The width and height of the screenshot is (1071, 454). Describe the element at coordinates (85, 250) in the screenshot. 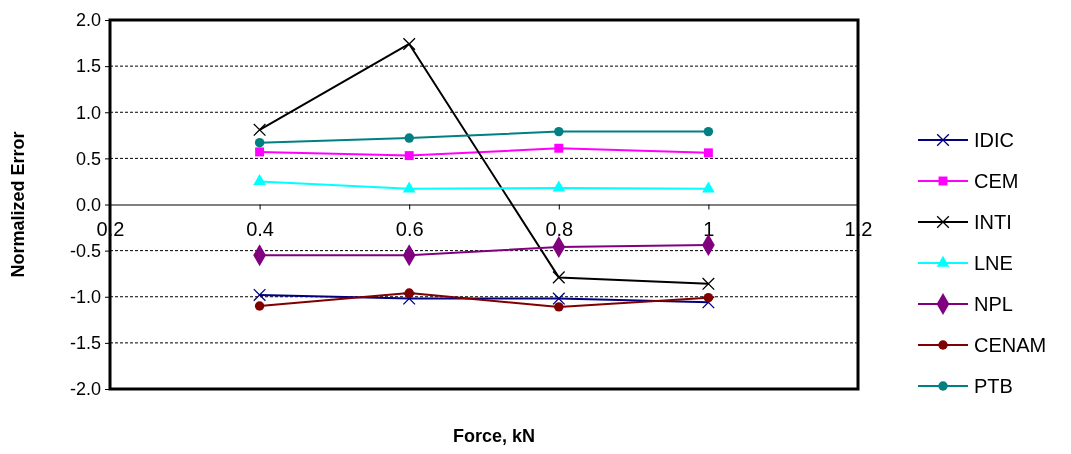

I see `y-tick-label: -0.5` at that location.